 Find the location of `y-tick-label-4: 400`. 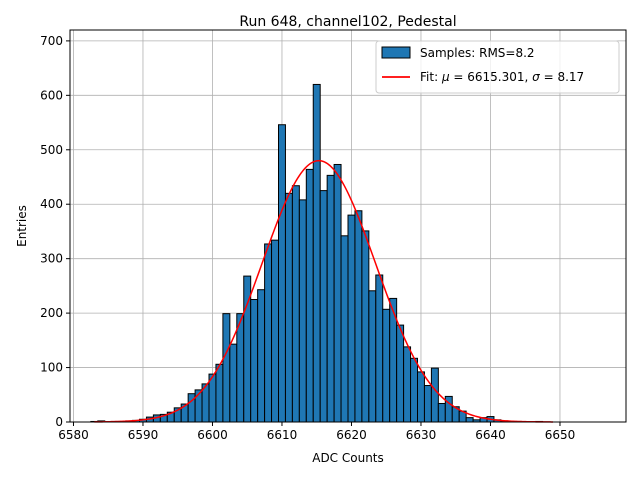

y-tick-label-4: 400 is located at coordinates (51, 204).